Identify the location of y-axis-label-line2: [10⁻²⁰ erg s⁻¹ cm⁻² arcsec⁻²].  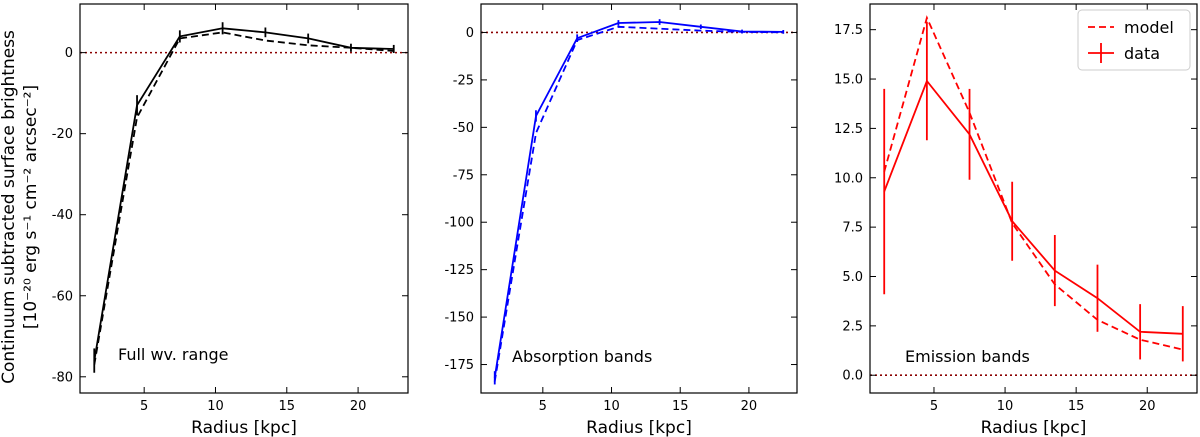
(31, 207).